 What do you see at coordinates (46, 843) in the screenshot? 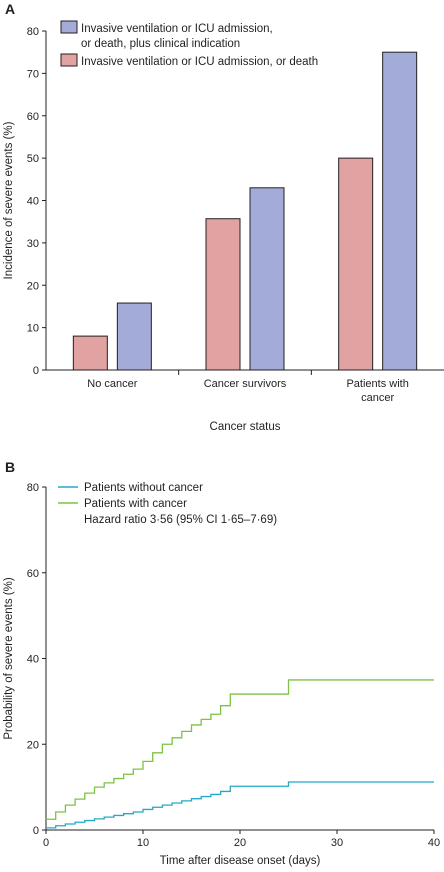
I see `x-tick-label: 0` at bounding box center [46, 843].